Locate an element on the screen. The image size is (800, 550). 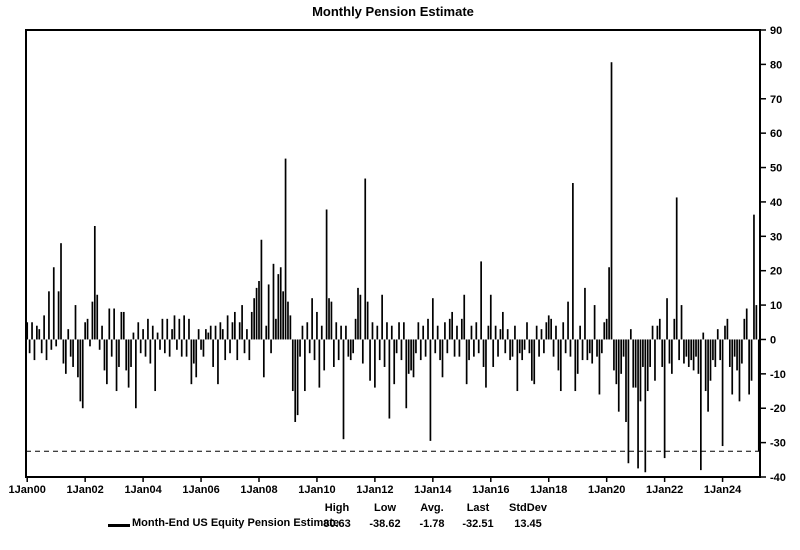
x-tick-label: 1Jan06 is located at coordinates (200, 490).